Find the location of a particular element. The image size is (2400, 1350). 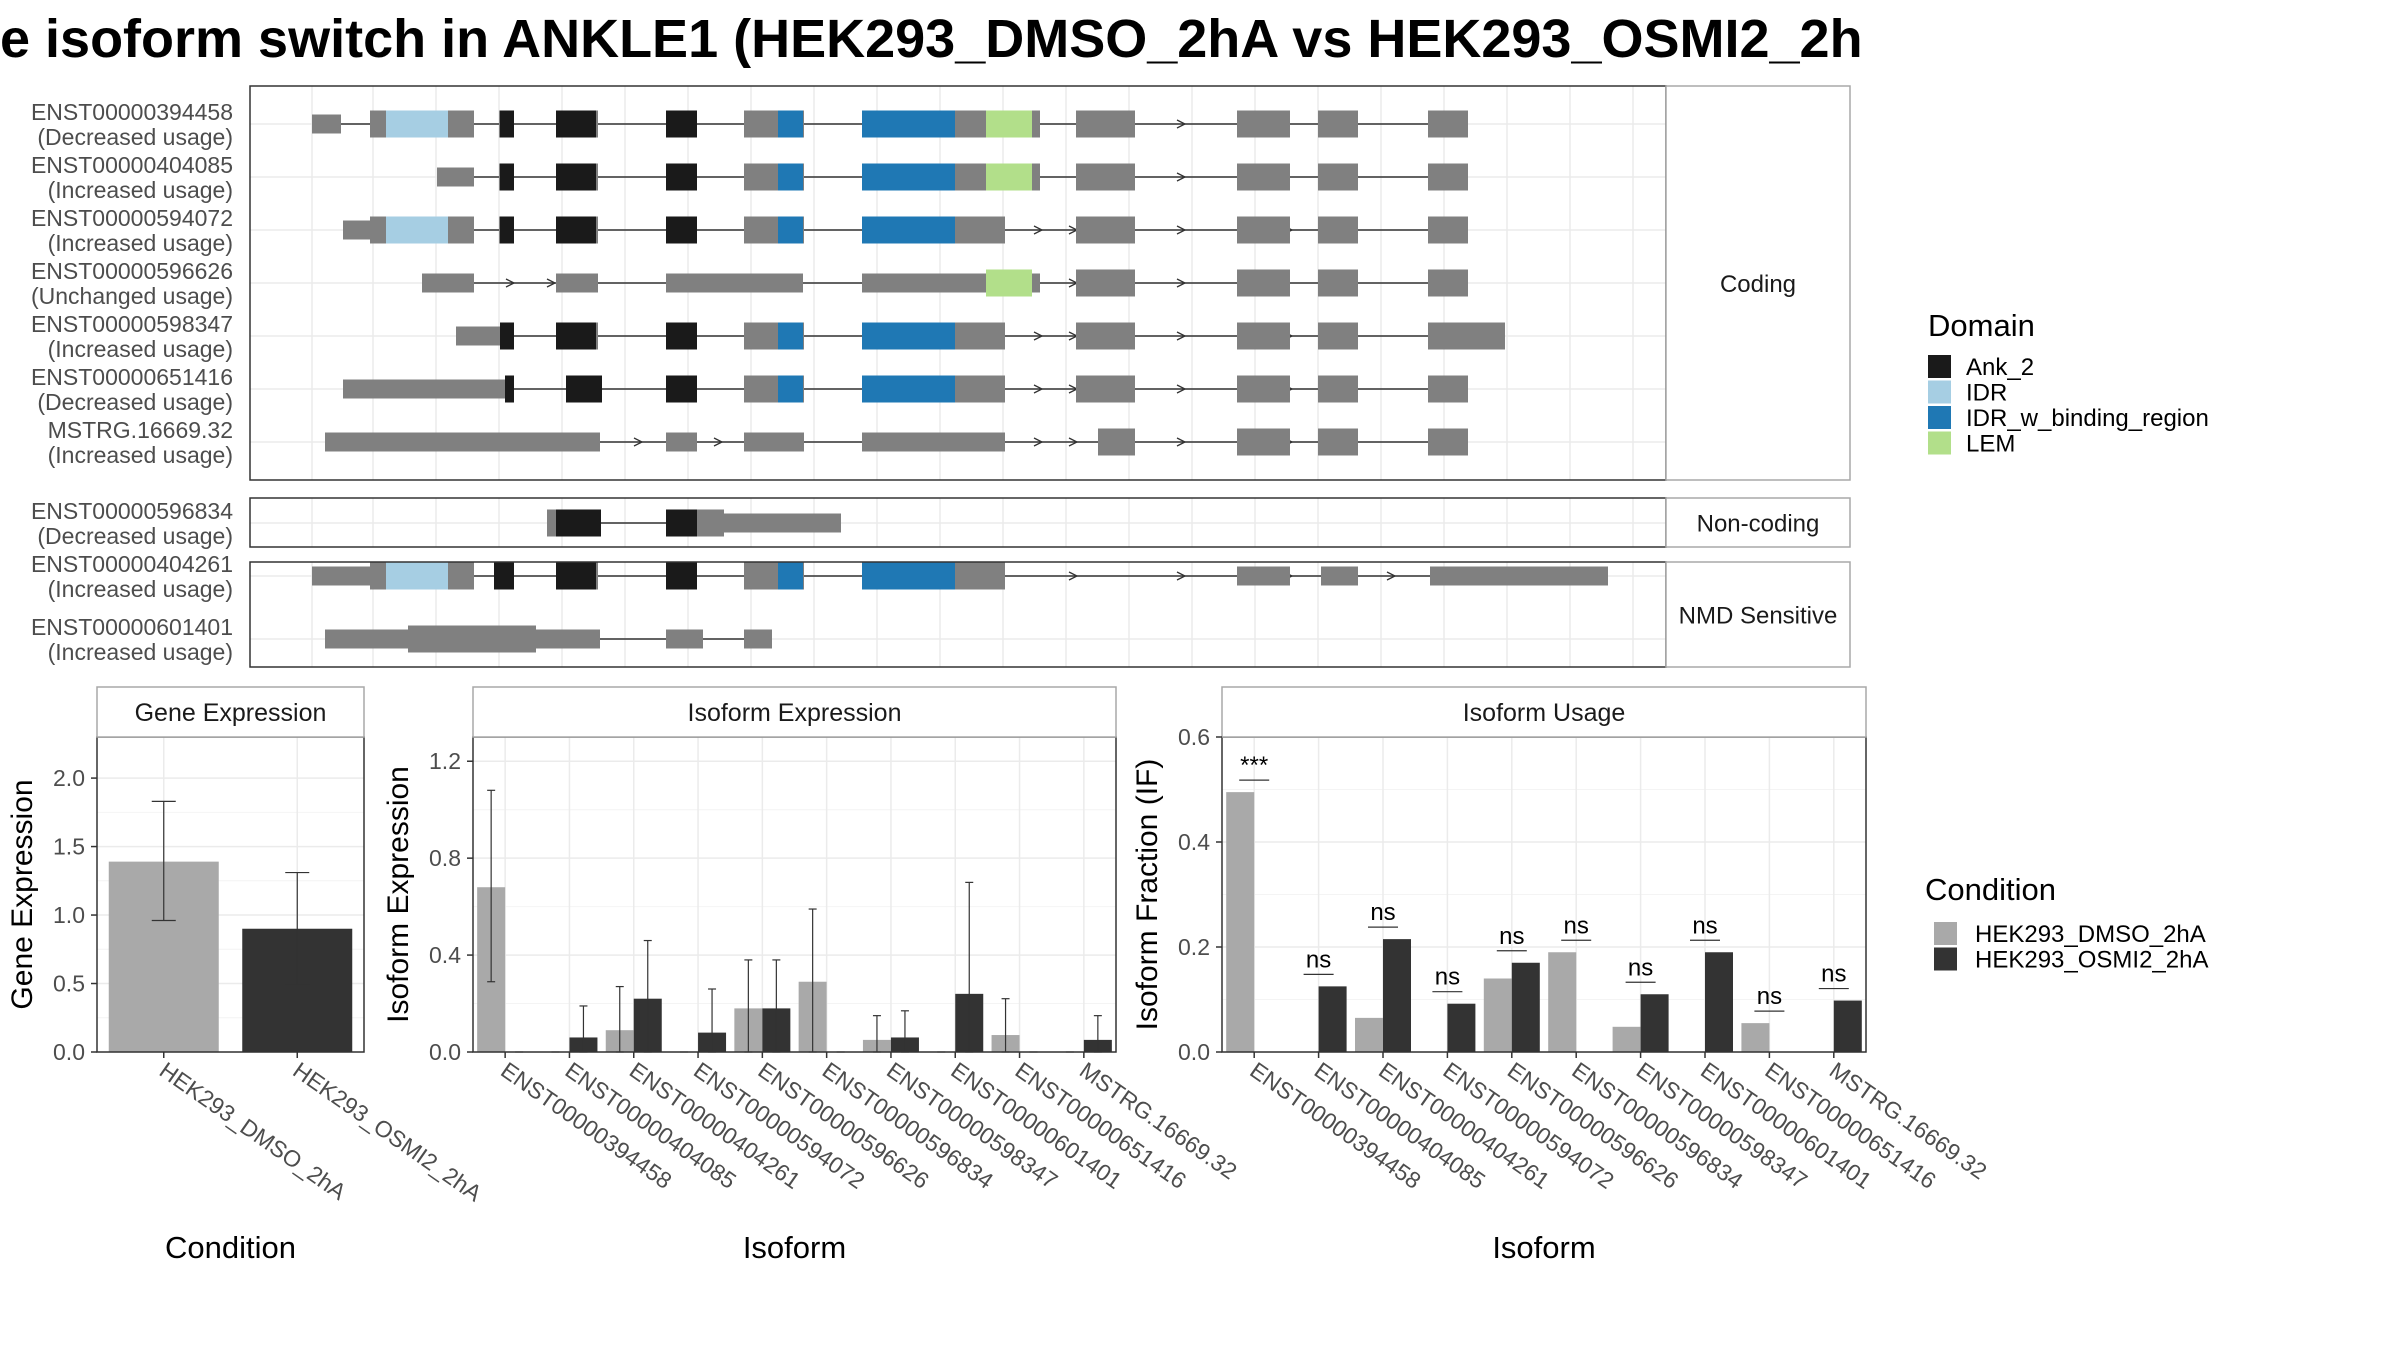

plot-background is located at coordinates (794, 894).